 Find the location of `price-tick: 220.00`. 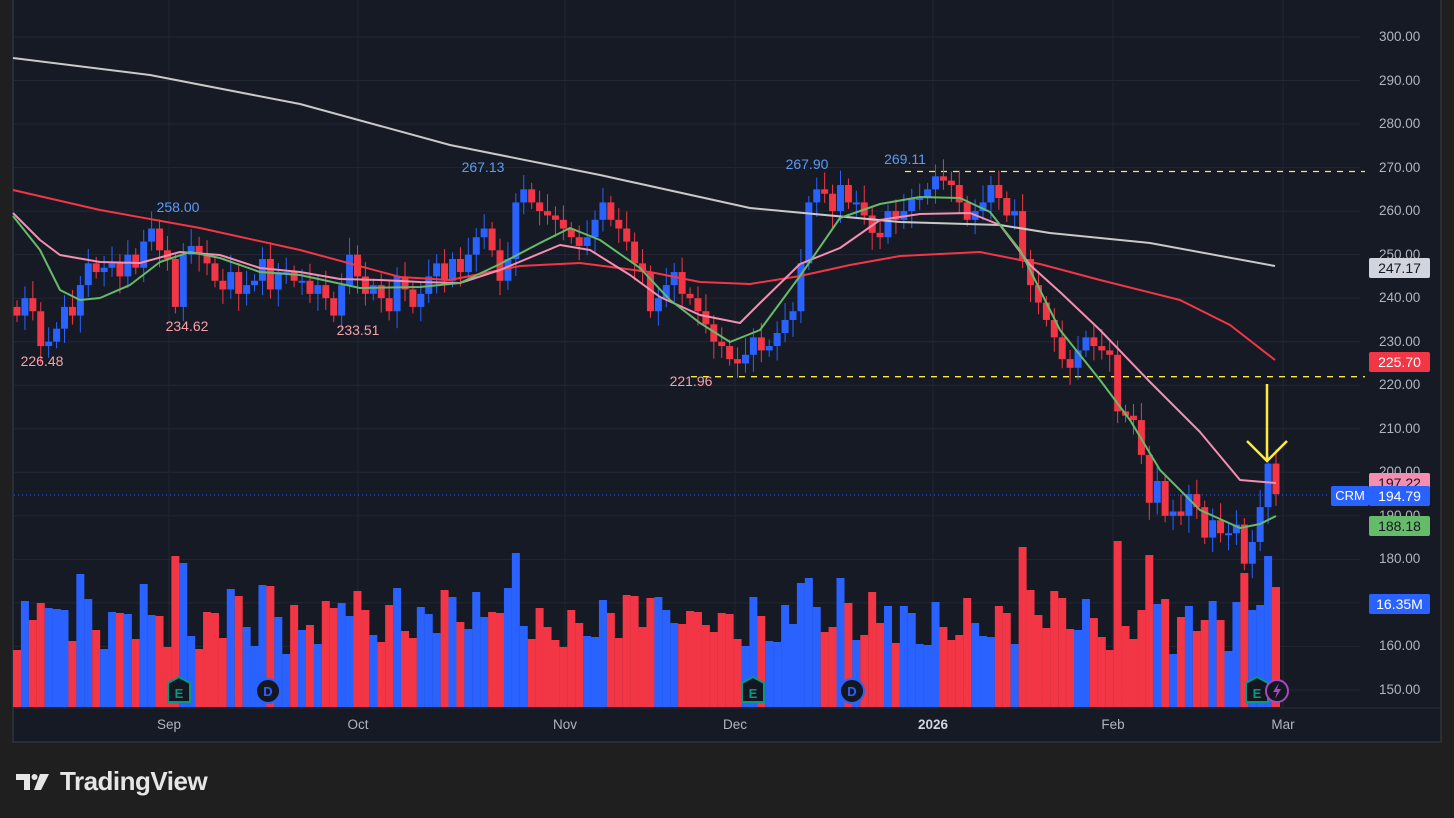

price-tick: 220.00 is located at coordinates (1400, 385).